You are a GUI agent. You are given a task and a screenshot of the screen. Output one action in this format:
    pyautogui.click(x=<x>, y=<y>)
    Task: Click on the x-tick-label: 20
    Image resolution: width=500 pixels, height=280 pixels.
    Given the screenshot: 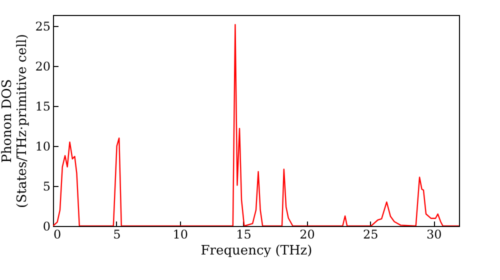 What is the action you would take?
    pyautogui.click(x=307, y=235)
    